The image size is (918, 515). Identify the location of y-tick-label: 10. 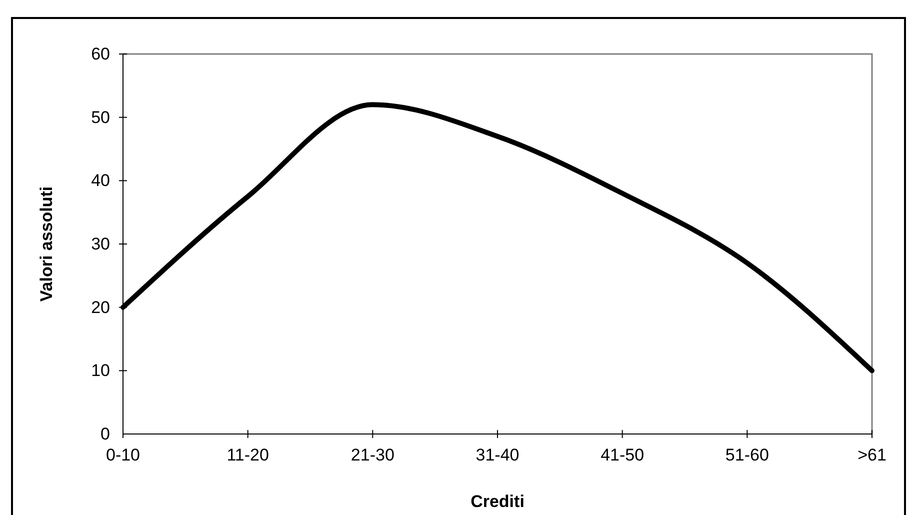
(100, 370).